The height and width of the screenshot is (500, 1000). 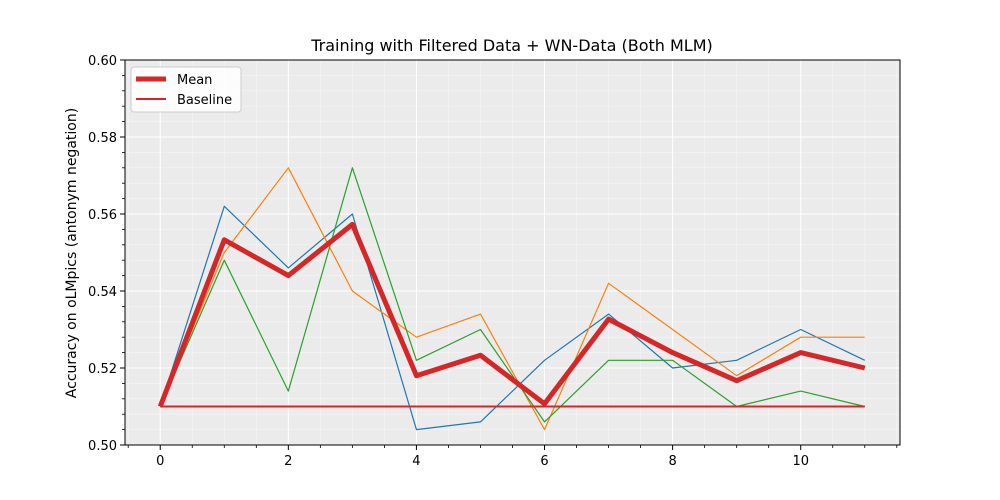 What do you see at coordinates (416, 461) in the screenshot?
I see `x-tick-label: 4` at bounding box center [416, 461].